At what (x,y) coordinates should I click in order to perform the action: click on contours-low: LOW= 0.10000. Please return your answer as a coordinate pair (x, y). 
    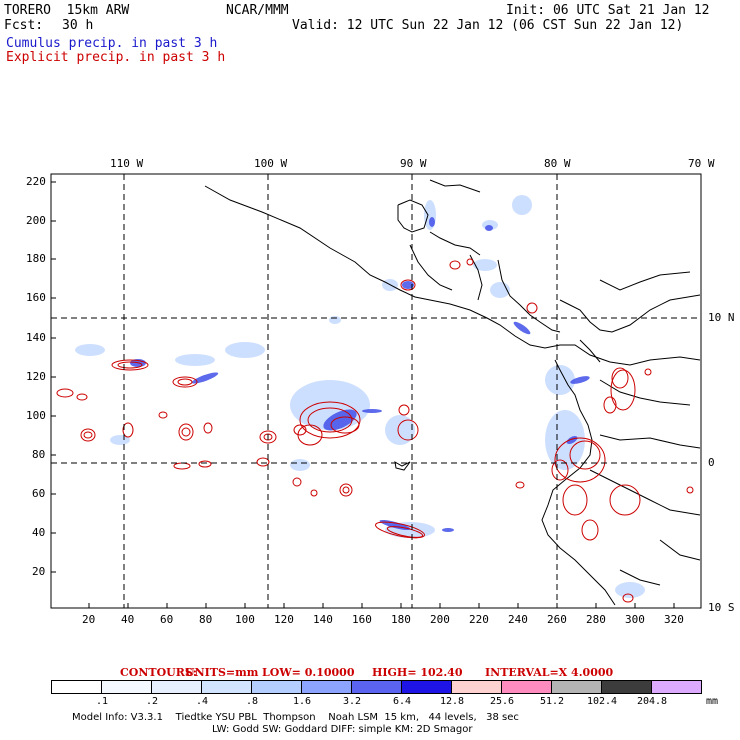
    Looking at the image, I should click on (308, 672).